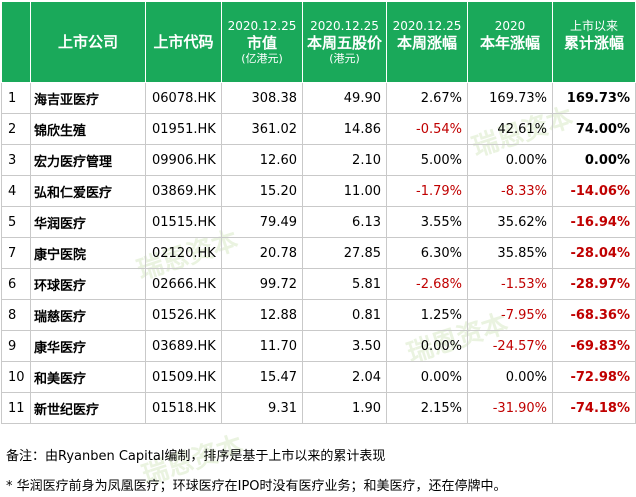 The height and width of the screenshot is (497, 636). I want to click on cell-market-cap: 15.20, so click(262, 191).